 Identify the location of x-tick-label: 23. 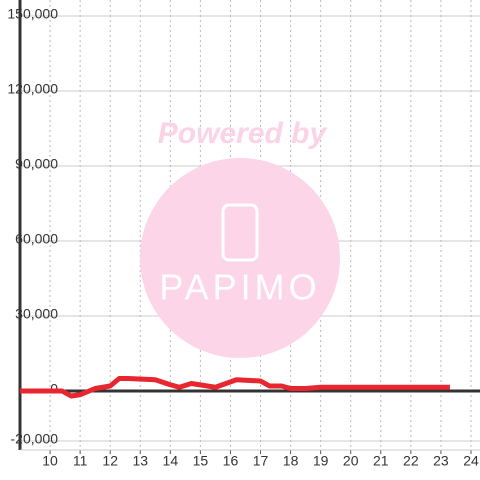
(441, 461).